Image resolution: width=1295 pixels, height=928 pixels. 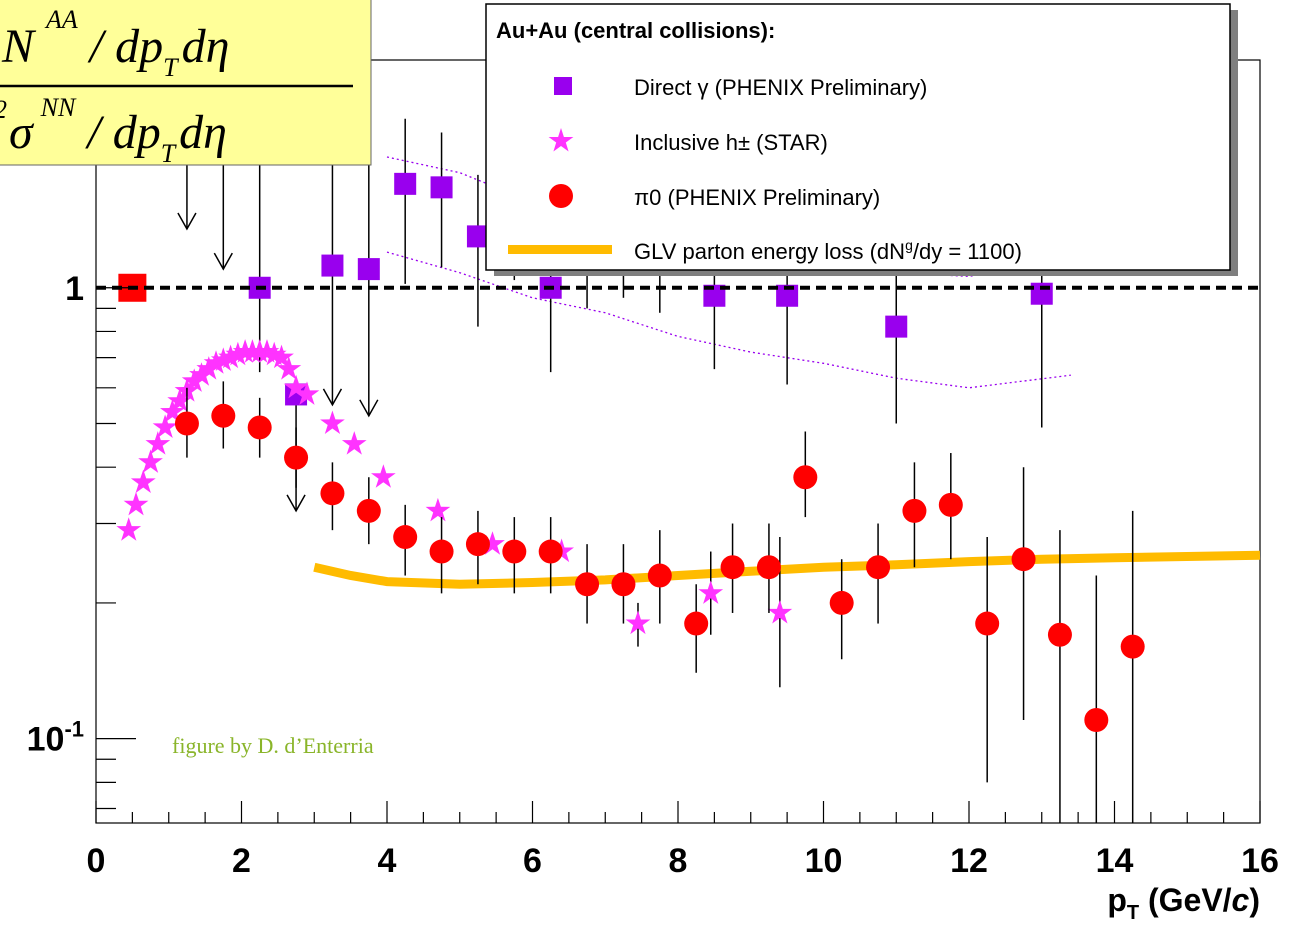 I want to click on legend-marker-star, so click(x=561, y=140).